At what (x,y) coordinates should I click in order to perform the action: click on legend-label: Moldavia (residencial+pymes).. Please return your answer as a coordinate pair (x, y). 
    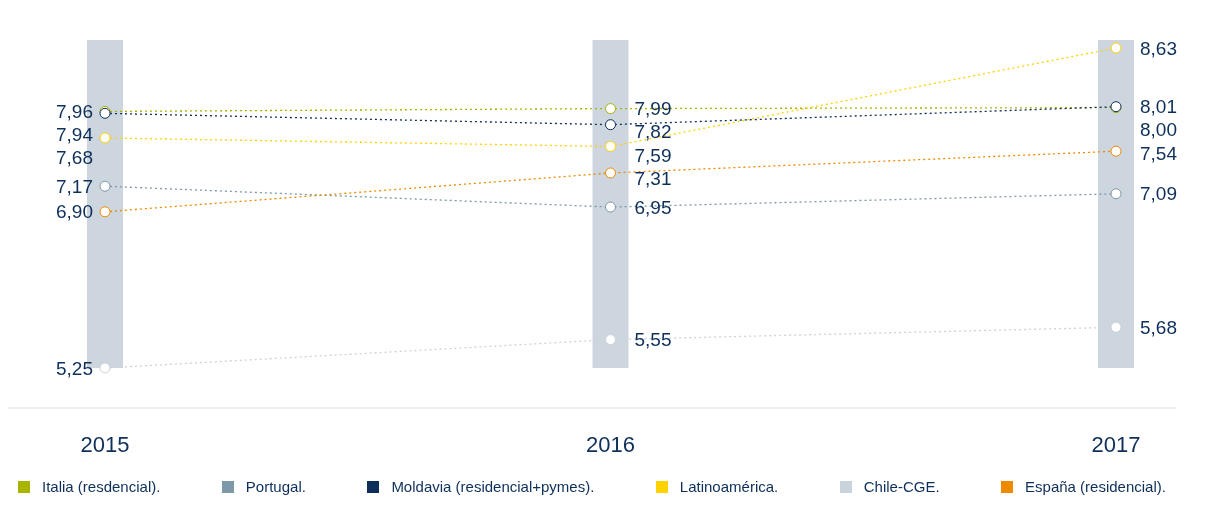
    Looking at the image, I should click on (492, 486).